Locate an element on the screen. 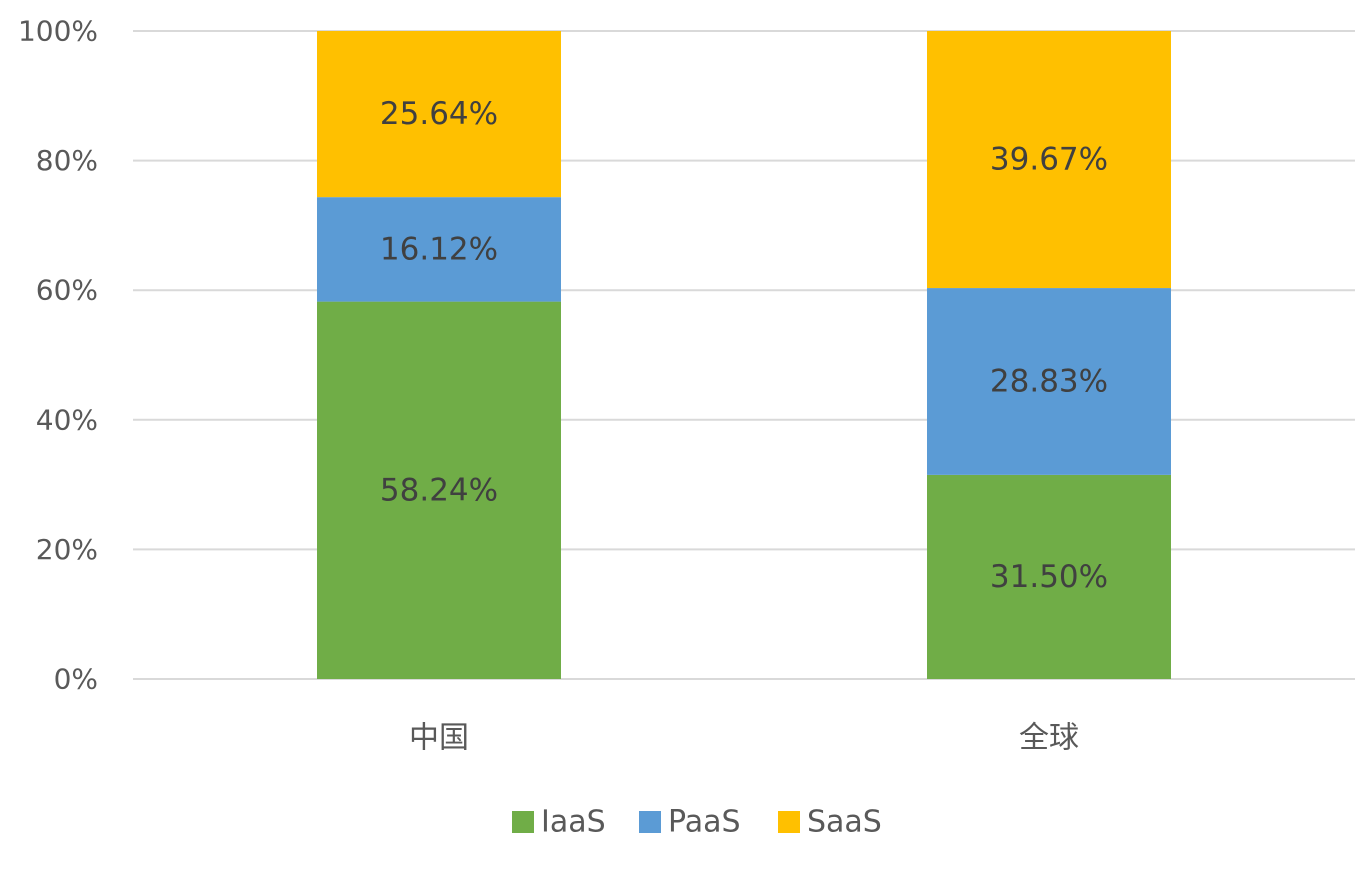 The width and height of the screenshot is (1371, 873). x-category-label: 全球 is located at coordinates (1049, 738).